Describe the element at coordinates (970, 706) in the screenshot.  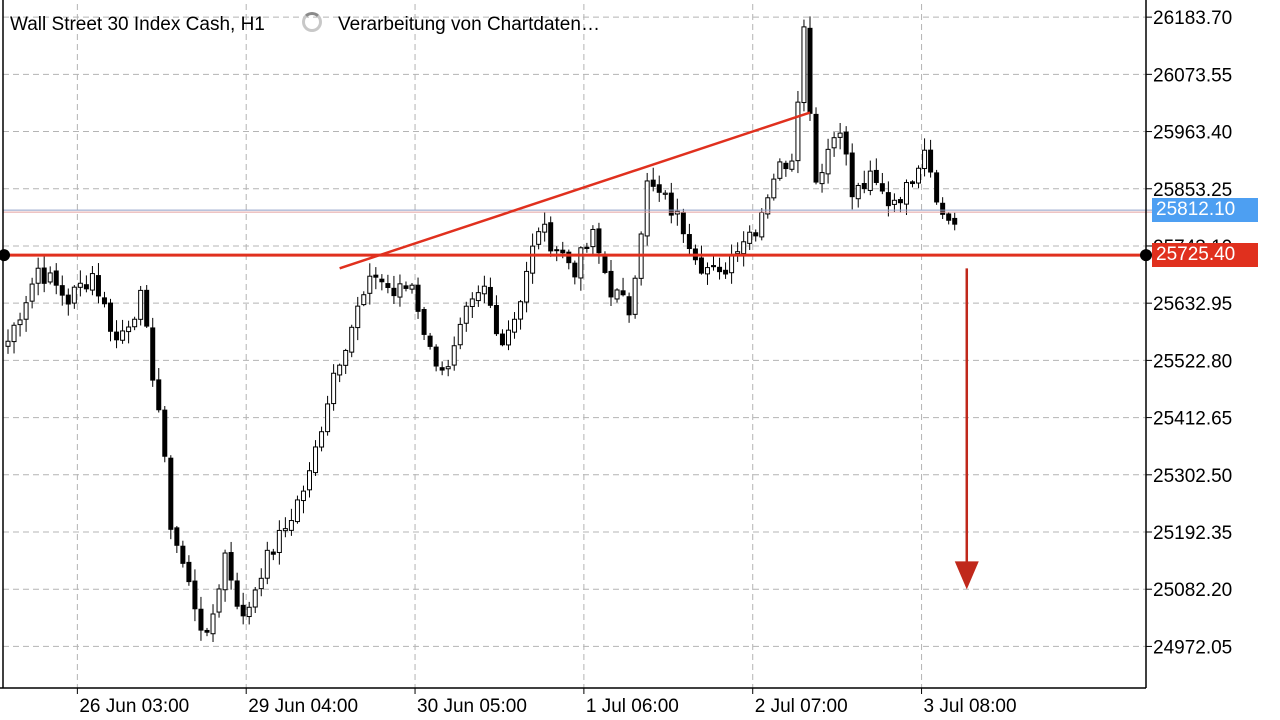
I see `x-tick-label: 3 Jul 08:00` at that location.